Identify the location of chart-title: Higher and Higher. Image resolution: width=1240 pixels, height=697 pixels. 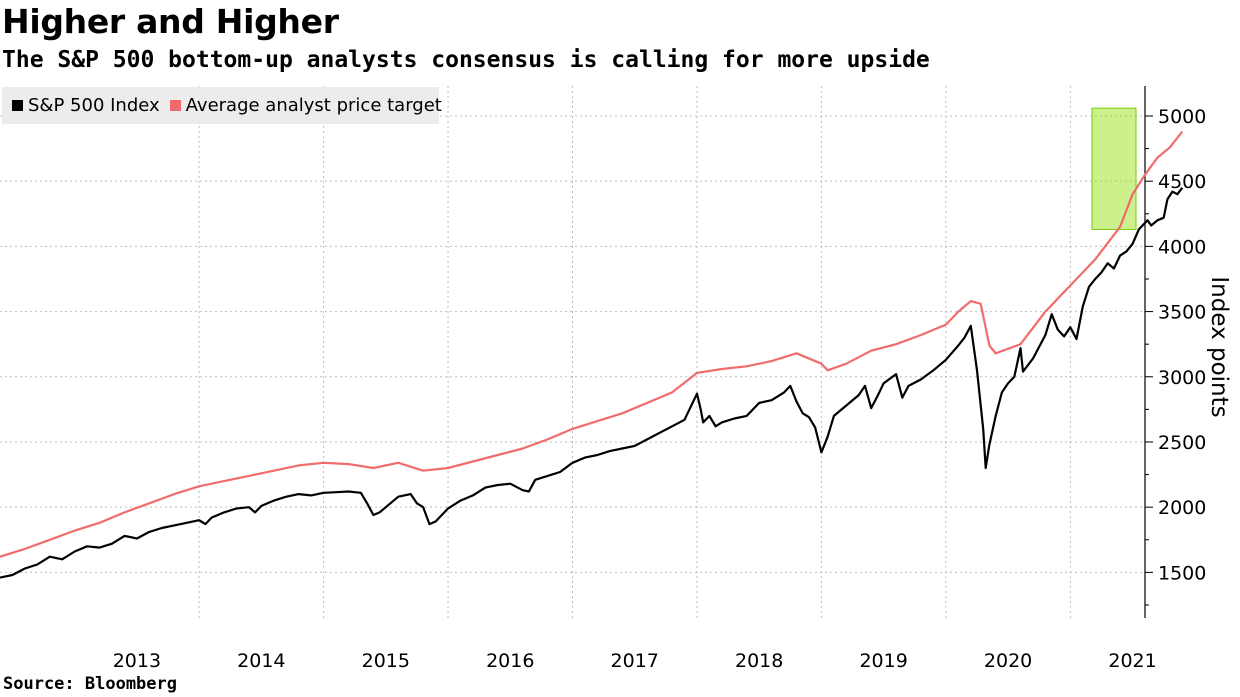
(170, 21).